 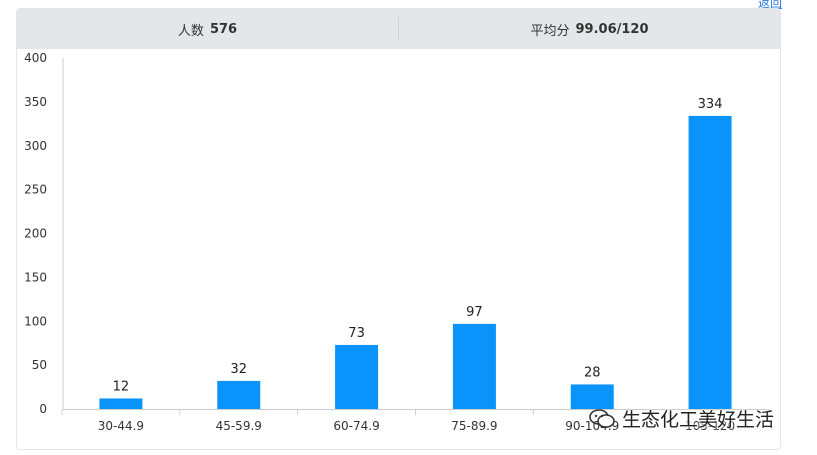 I want to click on x-tick-label: 45-59.9, so click(x=239, y=426).